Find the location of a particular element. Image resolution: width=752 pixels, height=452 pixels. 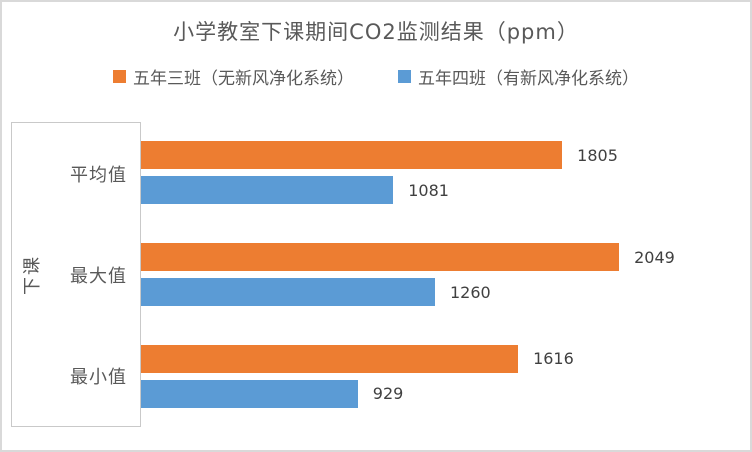

axis-title-column: 下课 is located at coordinates (31, 274).